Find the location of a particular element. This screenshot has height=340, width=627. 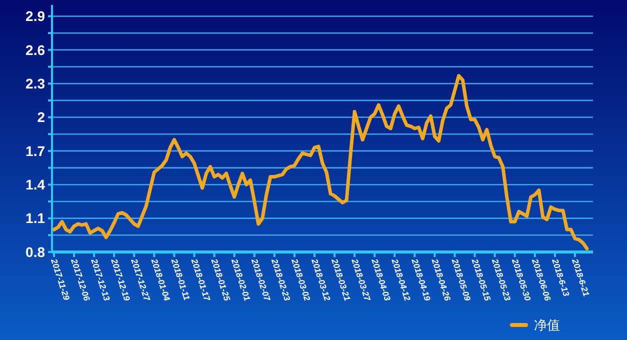

legend-label: 净值 is located at coordinates (547, 325).